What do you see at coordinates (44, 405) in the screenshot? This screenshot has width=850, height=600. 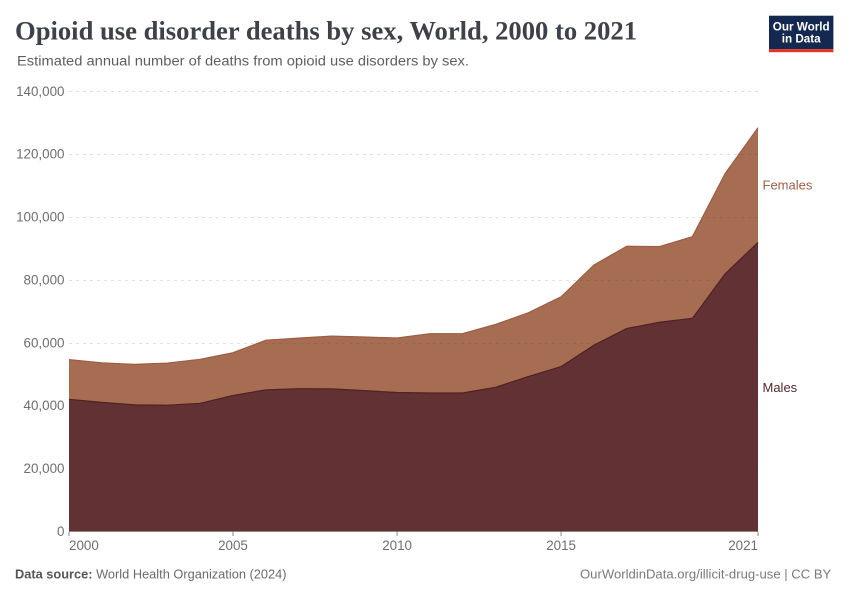 I see `svg-text: 40,000` at bounding box center [44, 405].